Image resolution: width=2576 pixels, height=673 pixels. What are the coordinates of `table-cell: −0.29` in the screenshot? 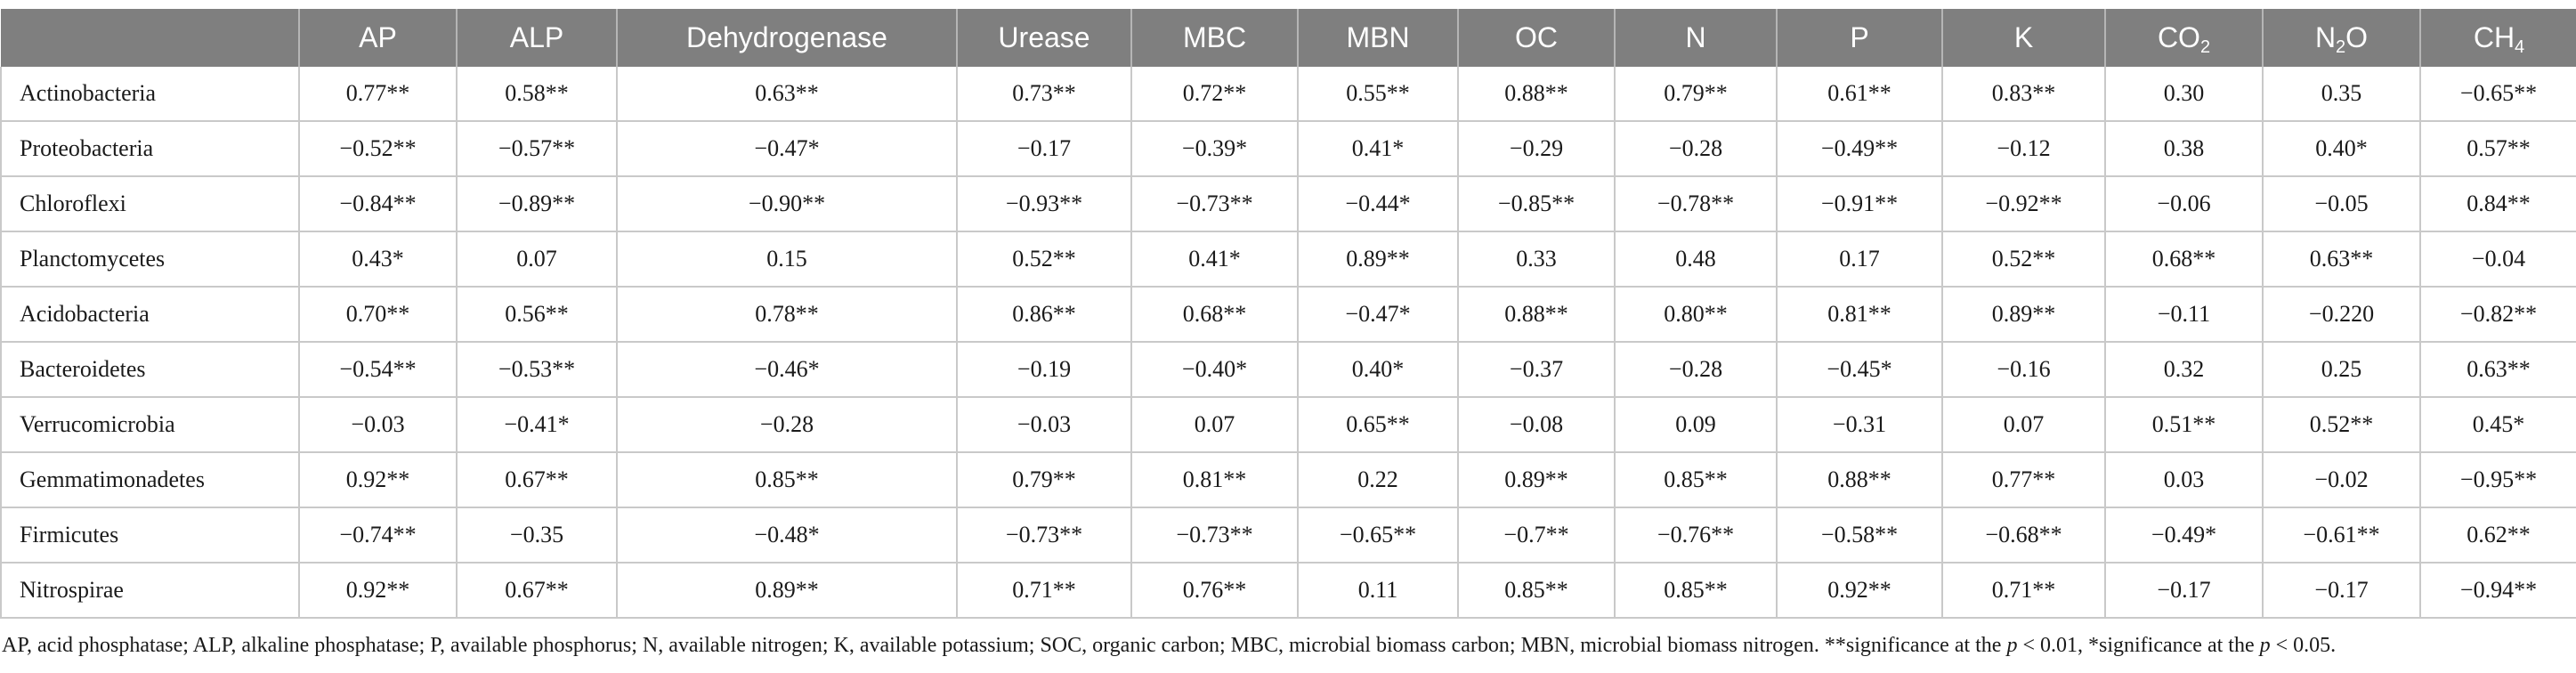 It's located at (1537, 149).